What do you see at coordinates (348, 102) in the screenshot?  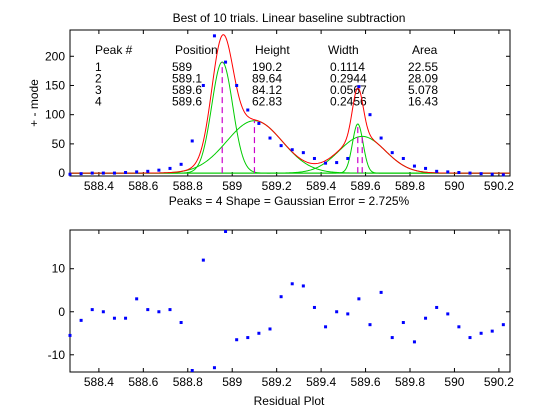 I see `peak-table-cell: 0.2456` at bounding box center [348, 102].